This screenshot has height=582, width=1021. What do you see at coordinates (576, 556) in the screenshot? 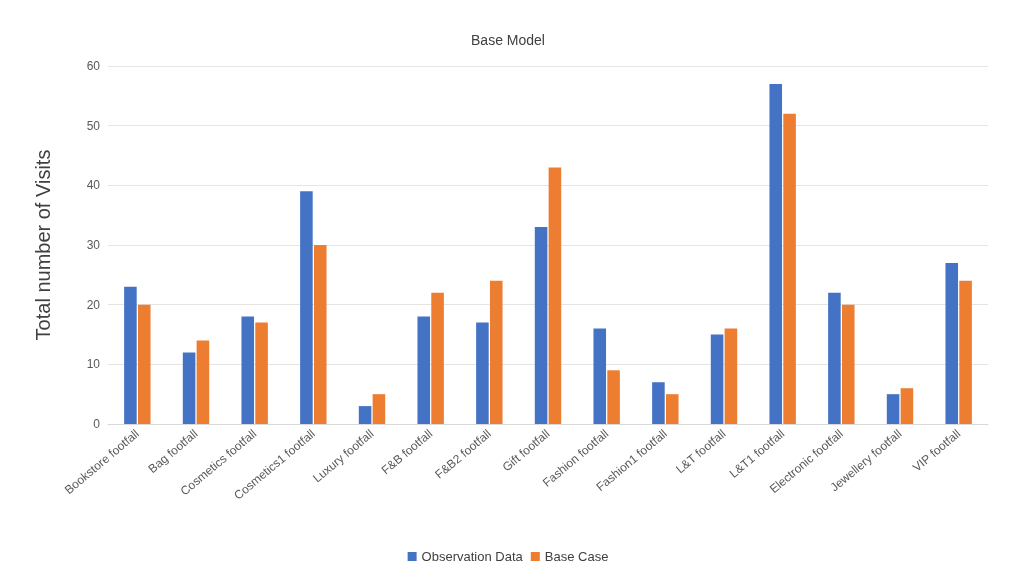
I see `legend-label: Base Case` at bounding box center [576, 556].